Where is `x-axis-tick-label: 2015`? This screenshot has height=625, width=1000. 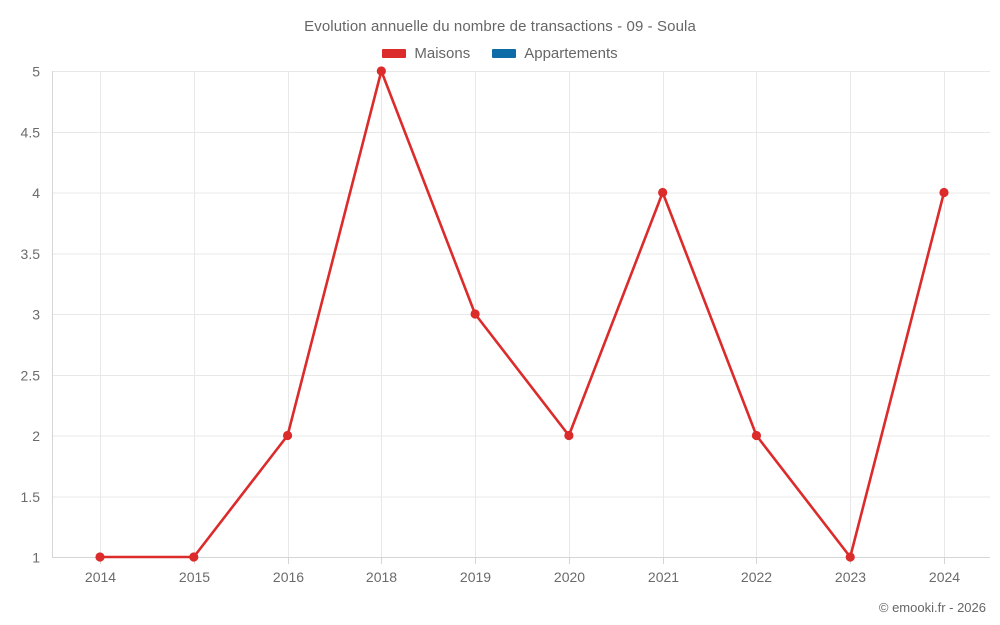 x-axis-tick-label: 2015 is located at coordinates (194, 577).